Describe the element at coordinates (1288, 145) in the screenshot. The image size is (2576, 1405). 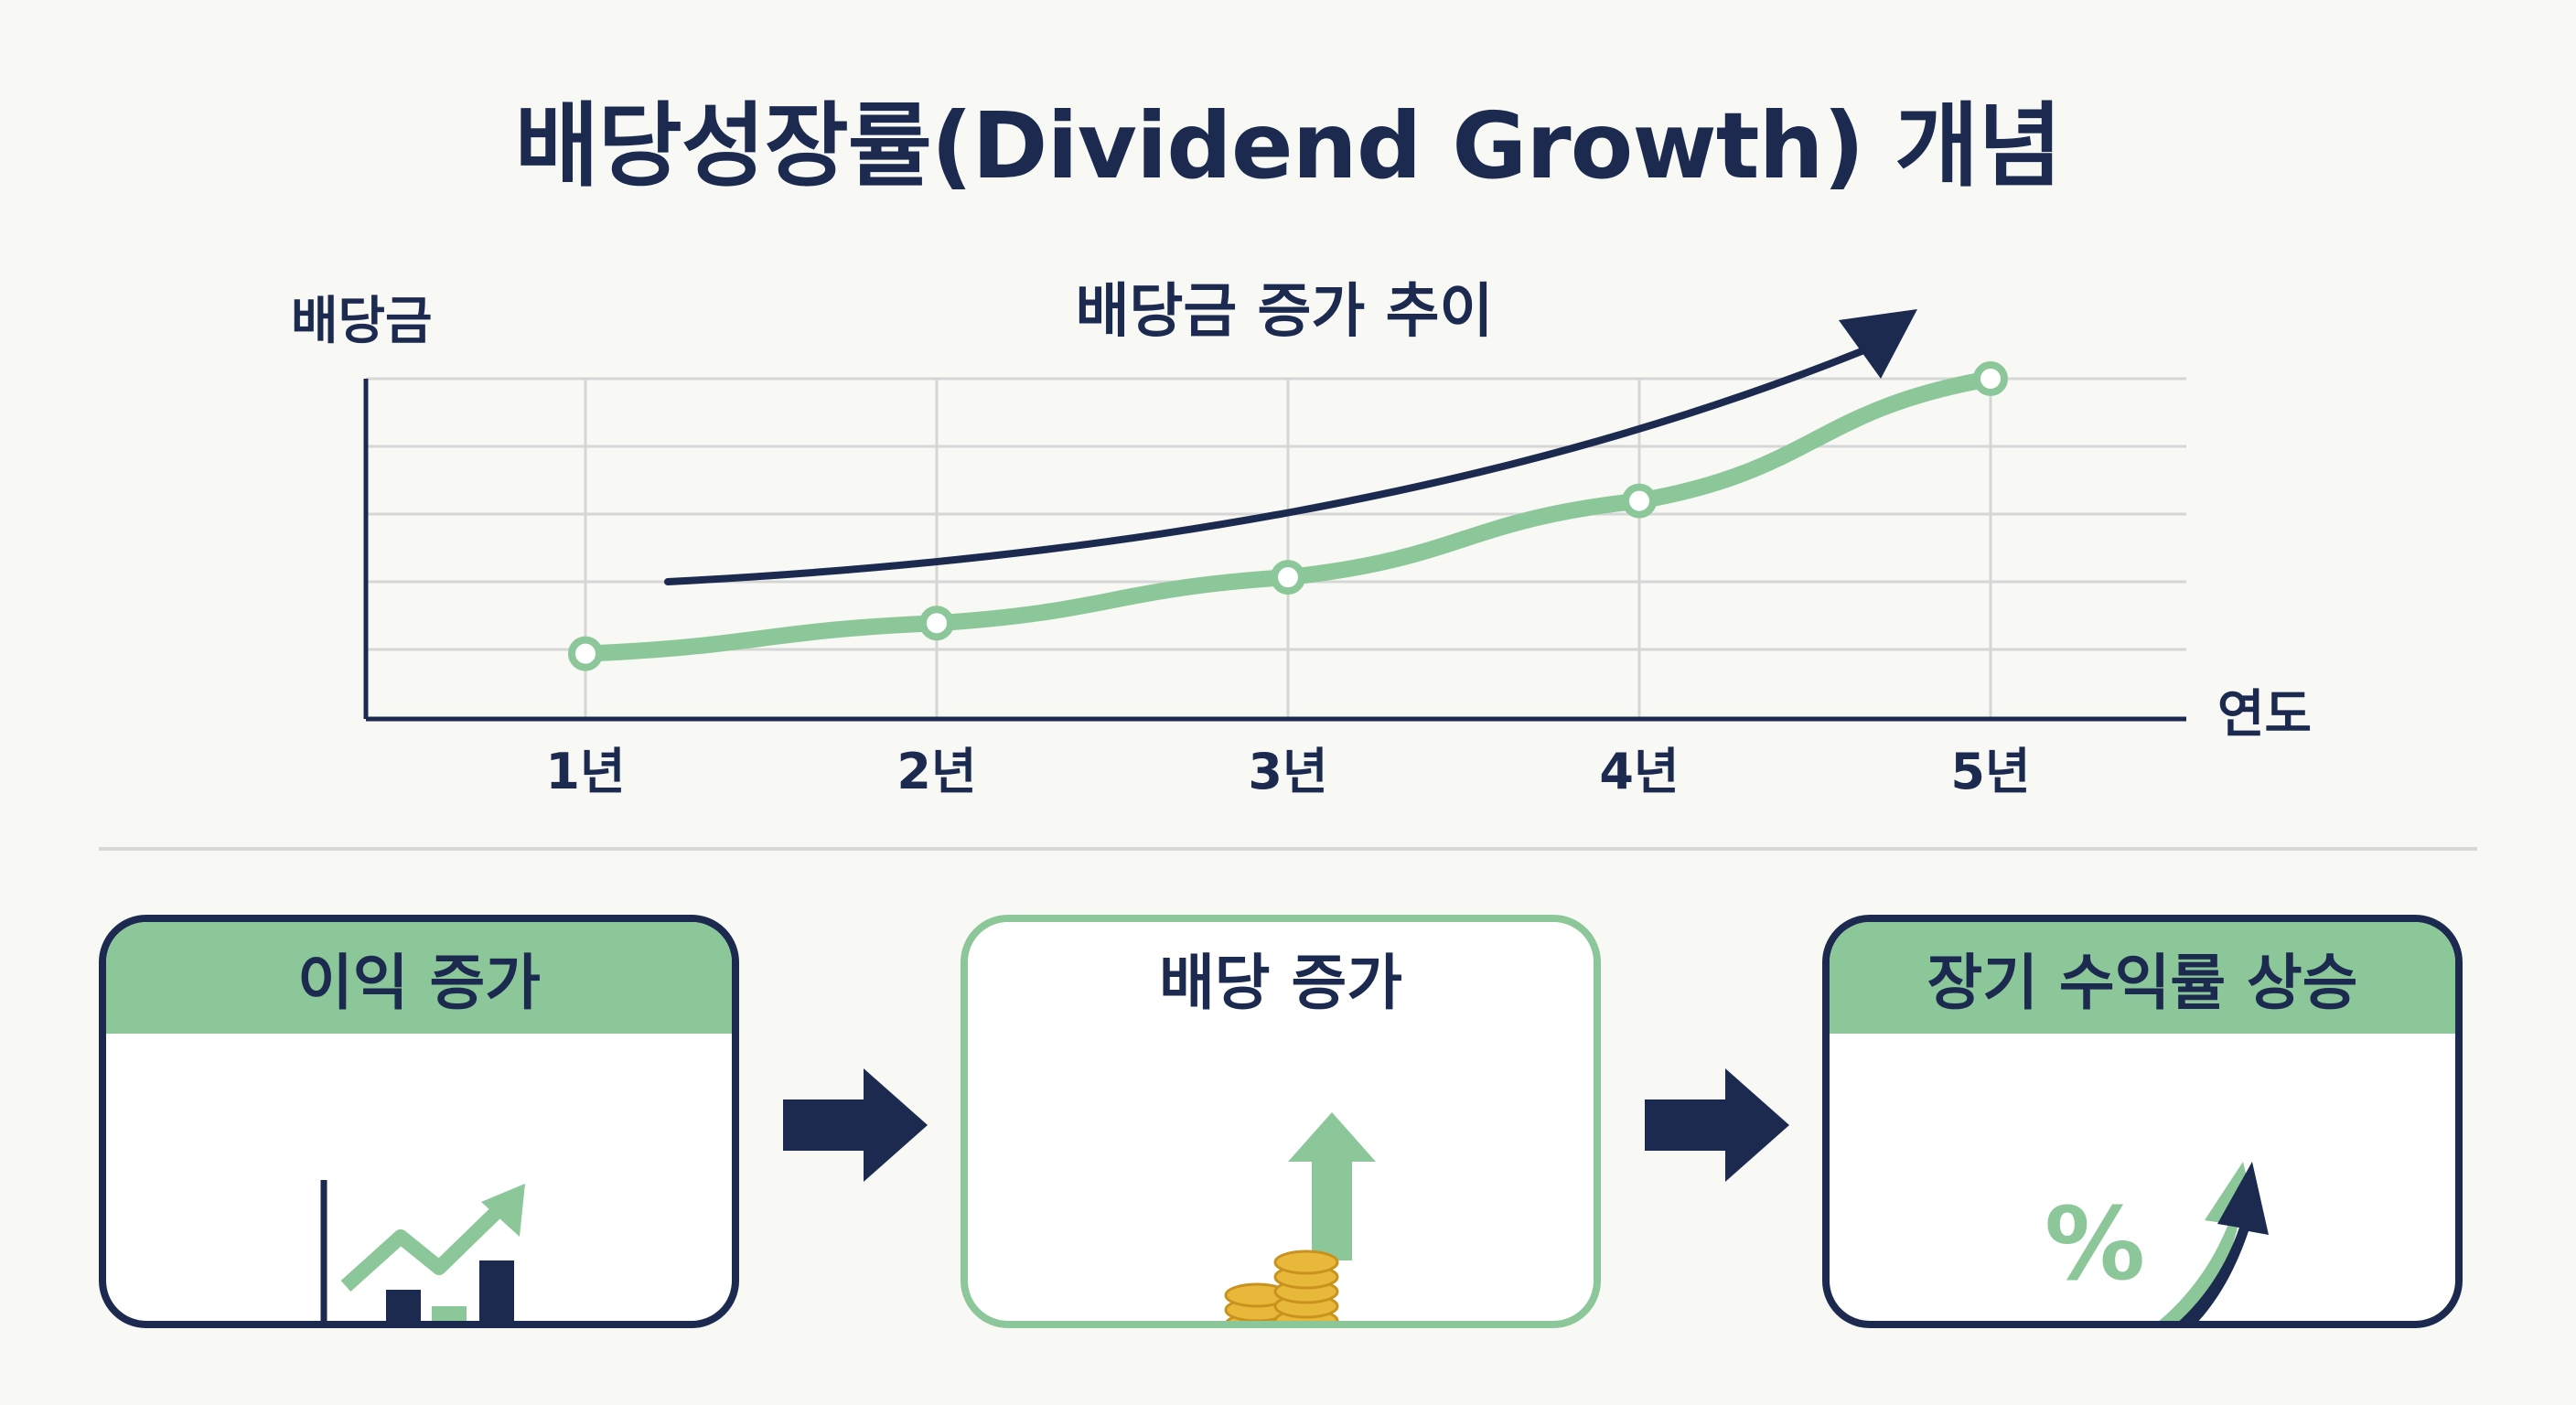
I see `page-title: 배당성장률(Dividend Growth) 개념` at that location.